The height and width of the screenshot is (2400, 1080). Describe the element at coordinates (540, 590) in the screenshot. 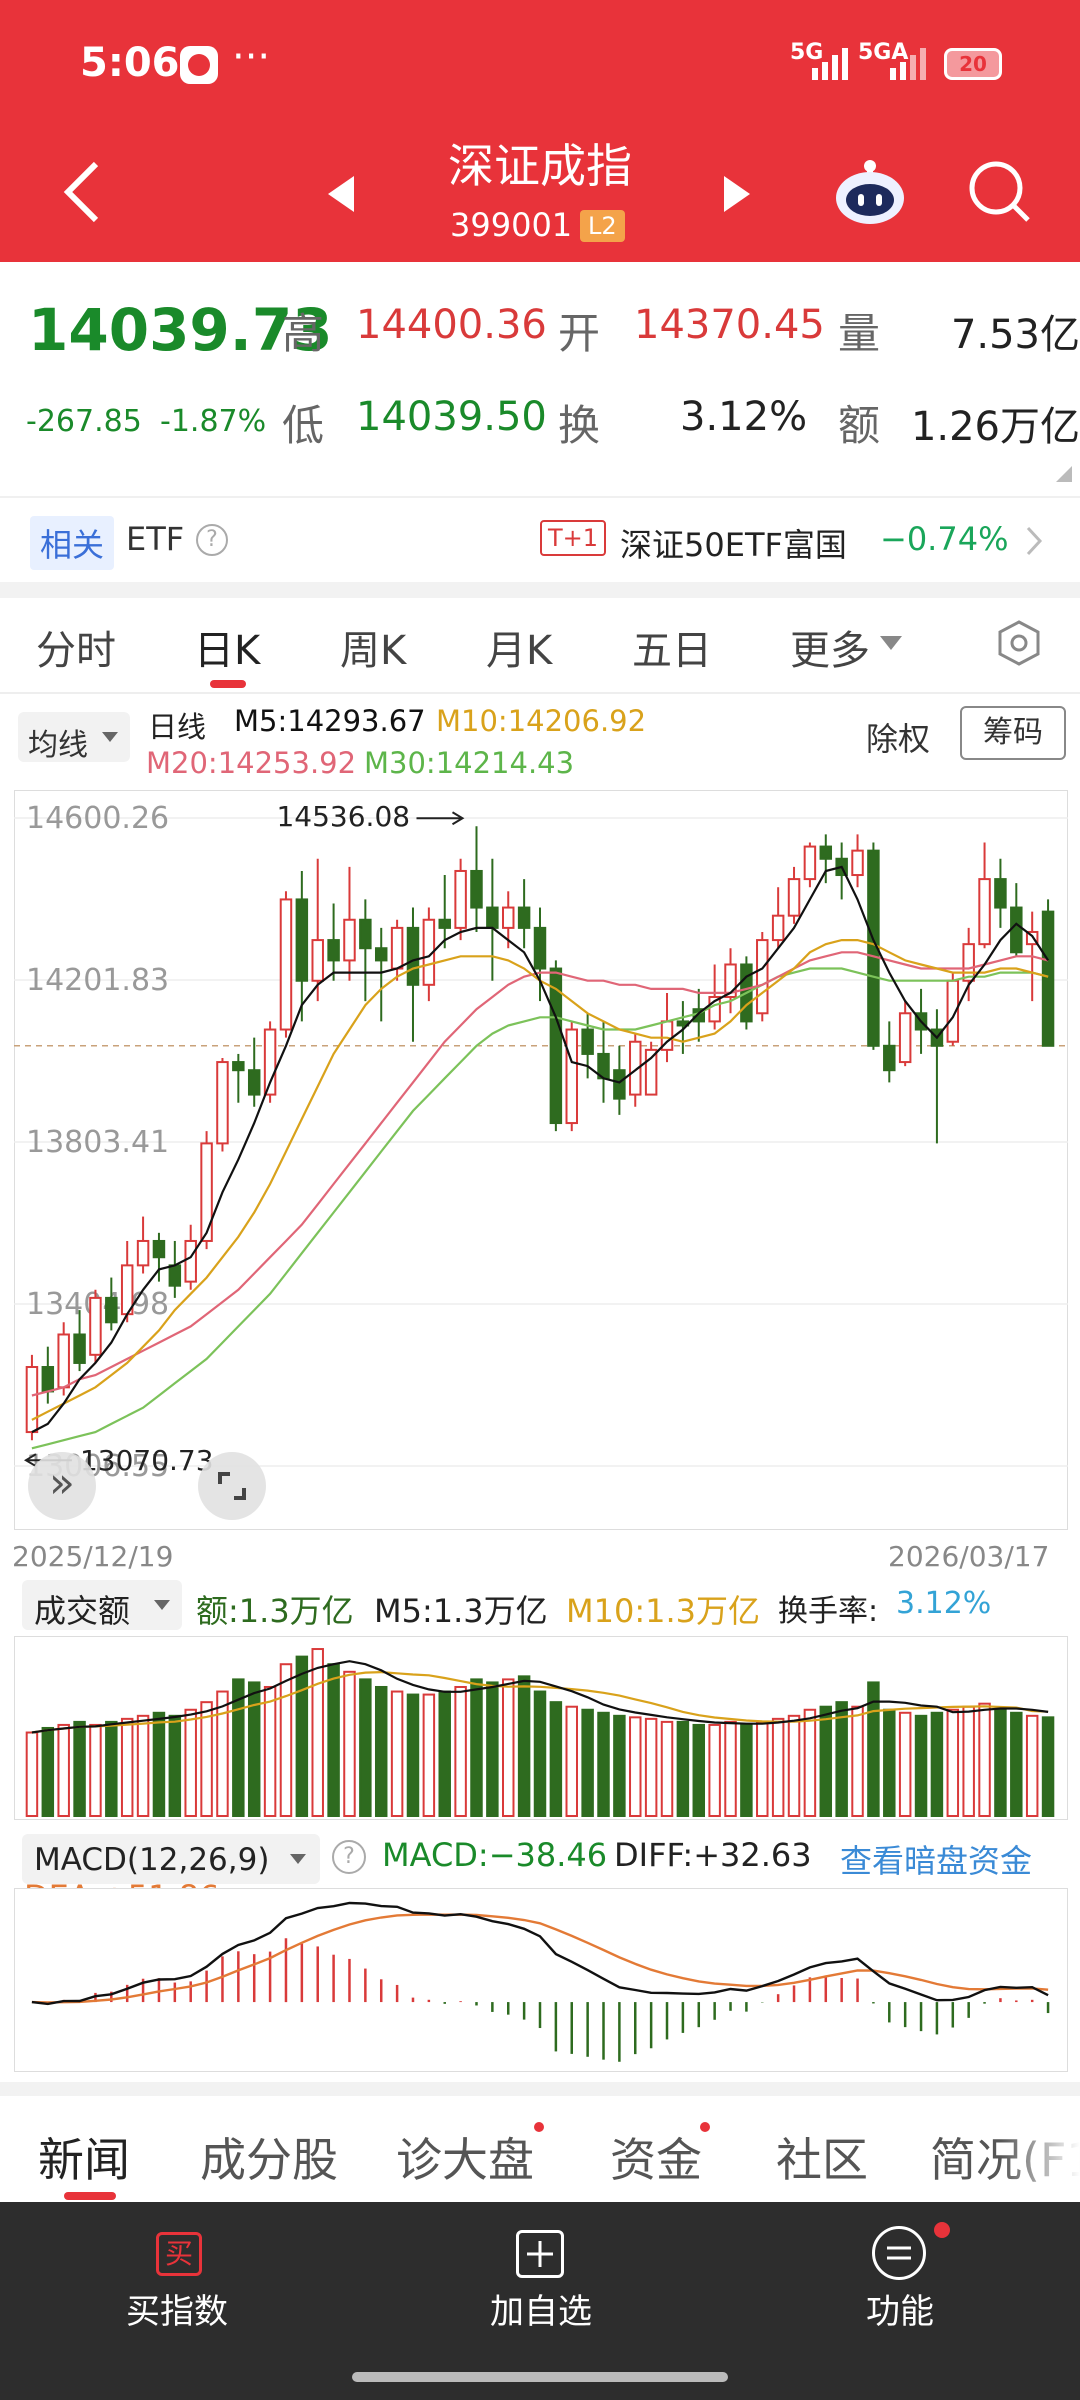

I see `section-gap` at that location.